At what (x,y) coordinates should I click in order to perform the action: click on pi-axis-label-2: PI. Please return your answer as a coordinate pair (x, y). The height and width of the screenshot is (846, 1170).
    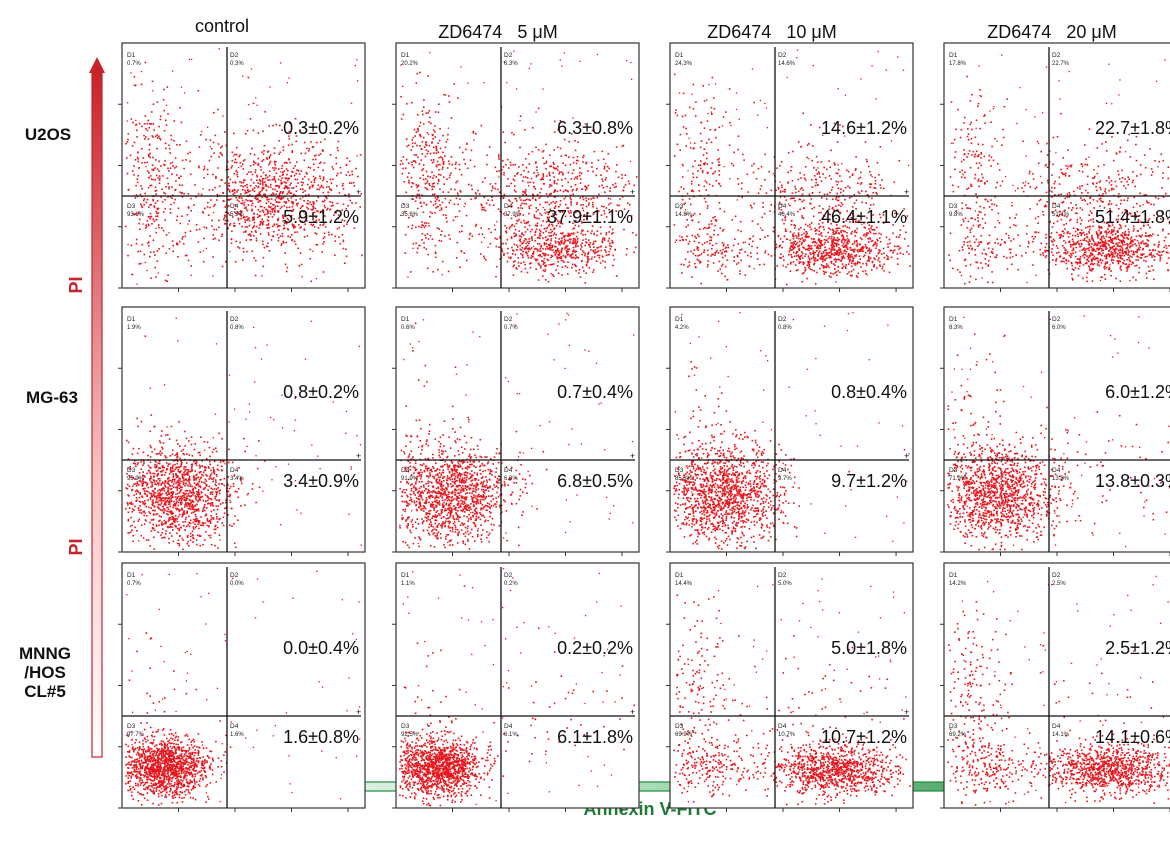
    Looking at the image, I should click on (76, 546).